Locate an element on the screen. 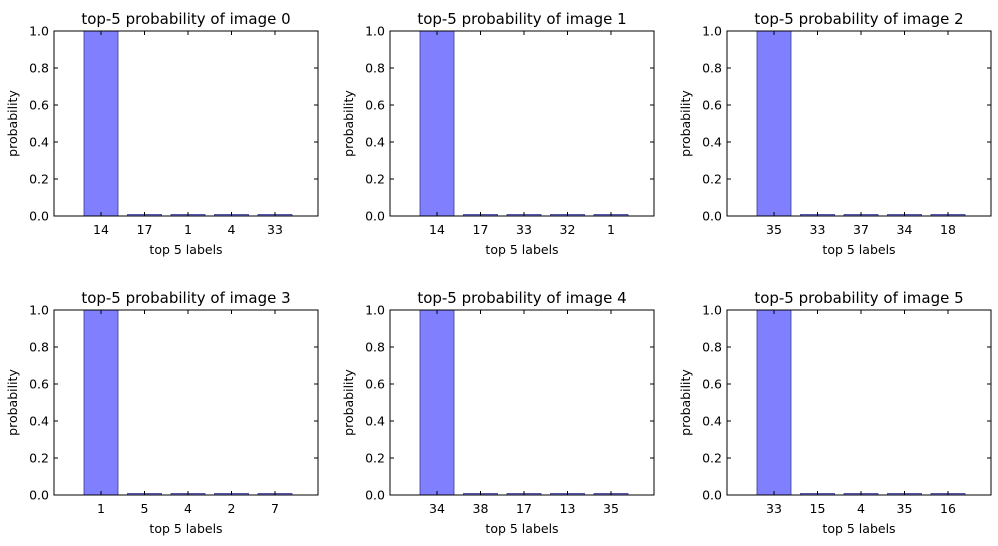 The height and width of the screenshot is (546, 998). x-tick-label: 2 is located at coordinates (232, 508).